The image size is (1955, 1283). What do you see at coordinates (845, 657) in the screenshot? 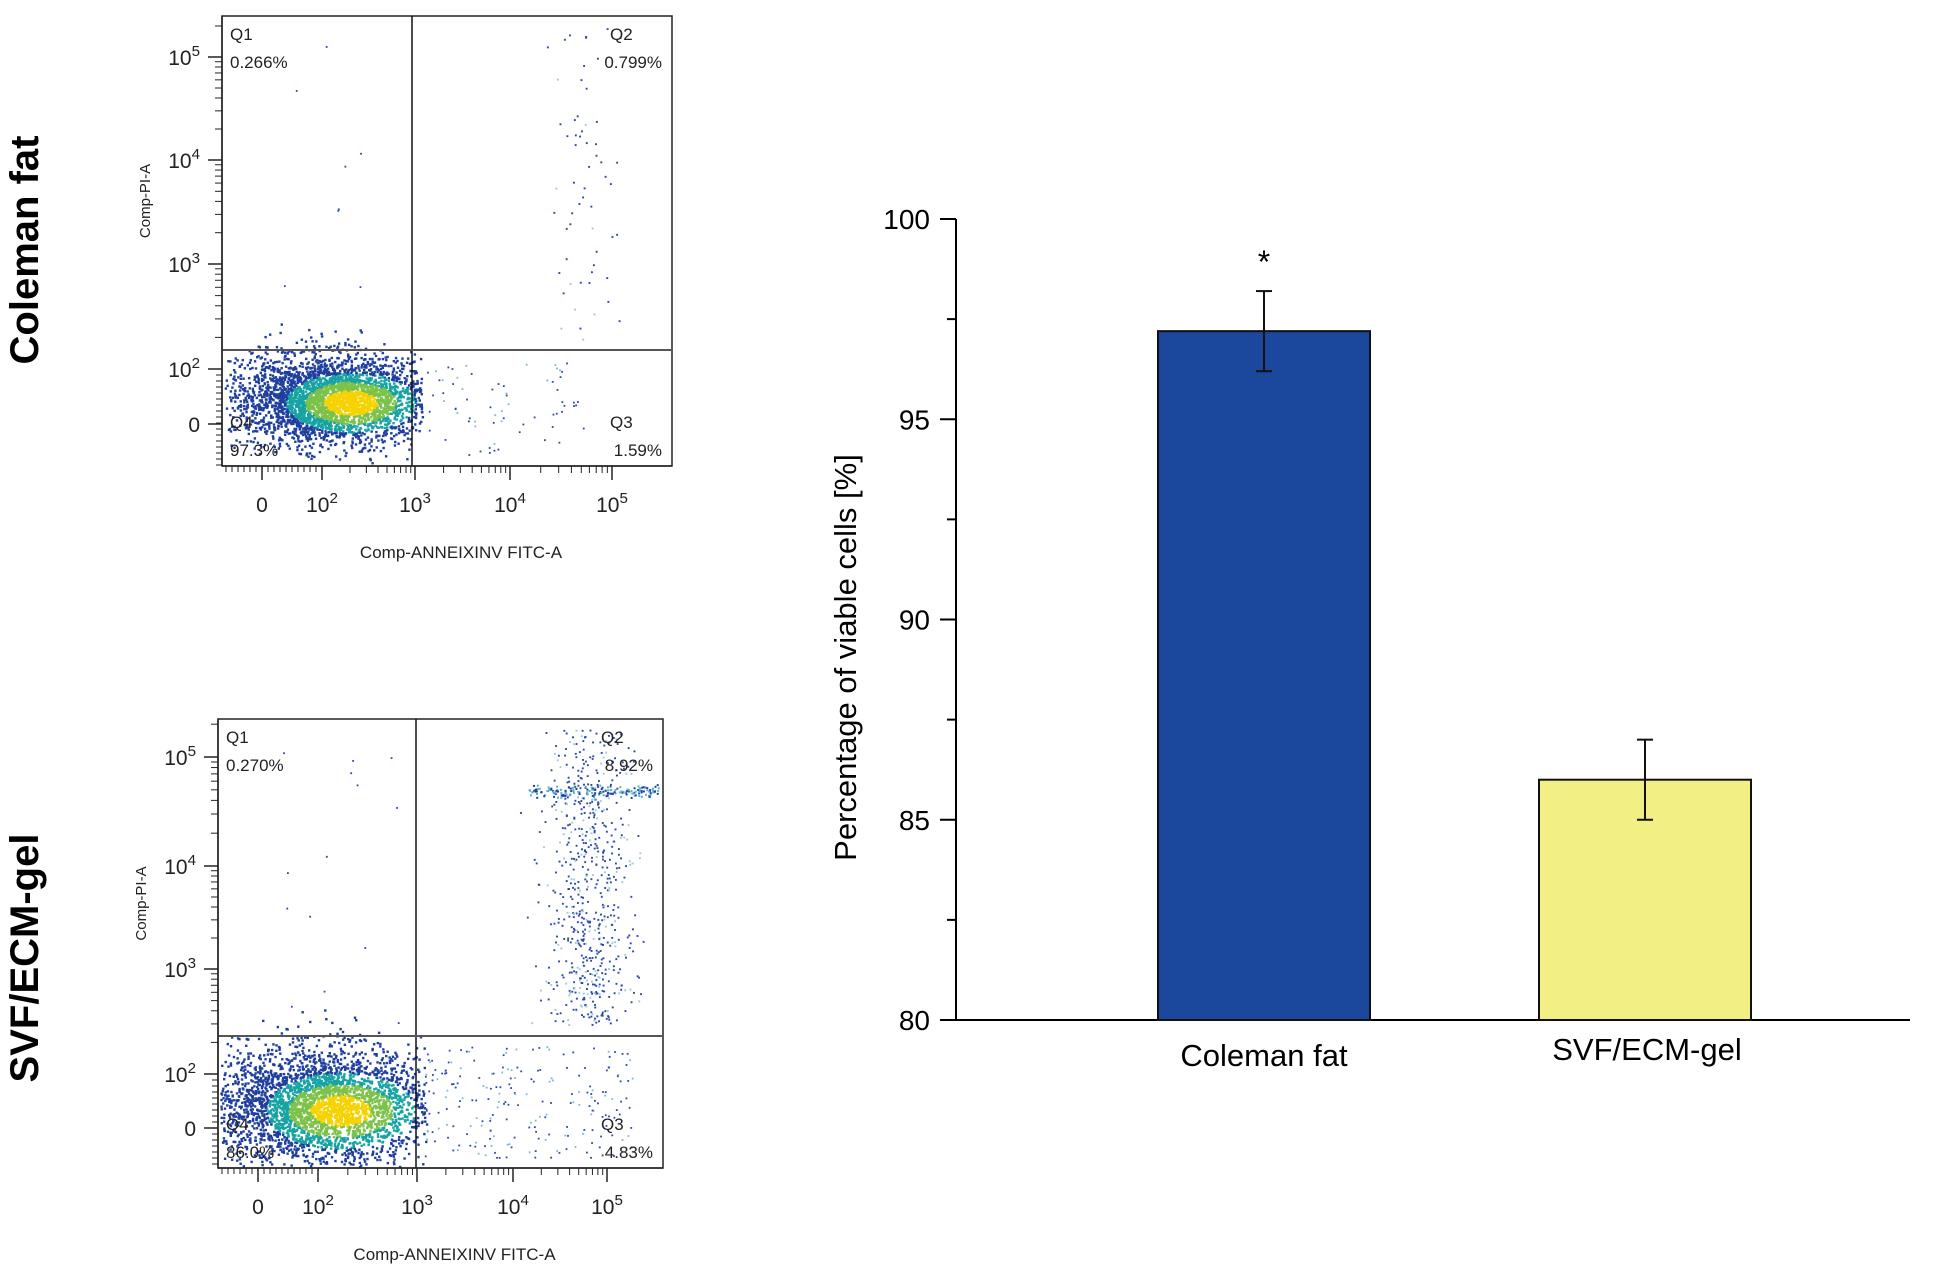
I see `y-axis-label: Percentage of viable cells [%]` at bounding box center [845, 657].